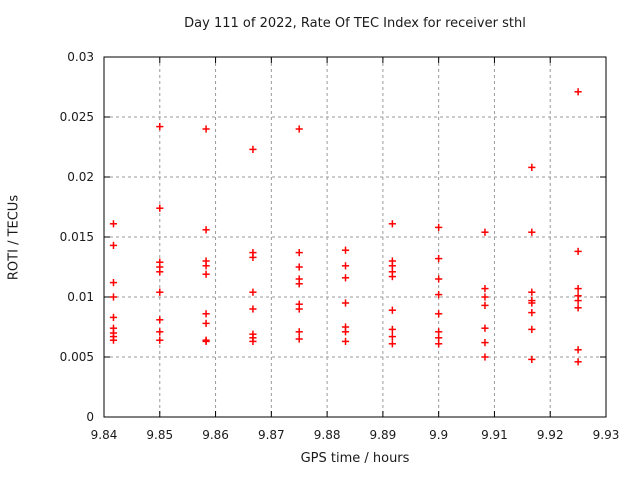  I want to click on x-tick-label: 9.89, so click(383, 435).